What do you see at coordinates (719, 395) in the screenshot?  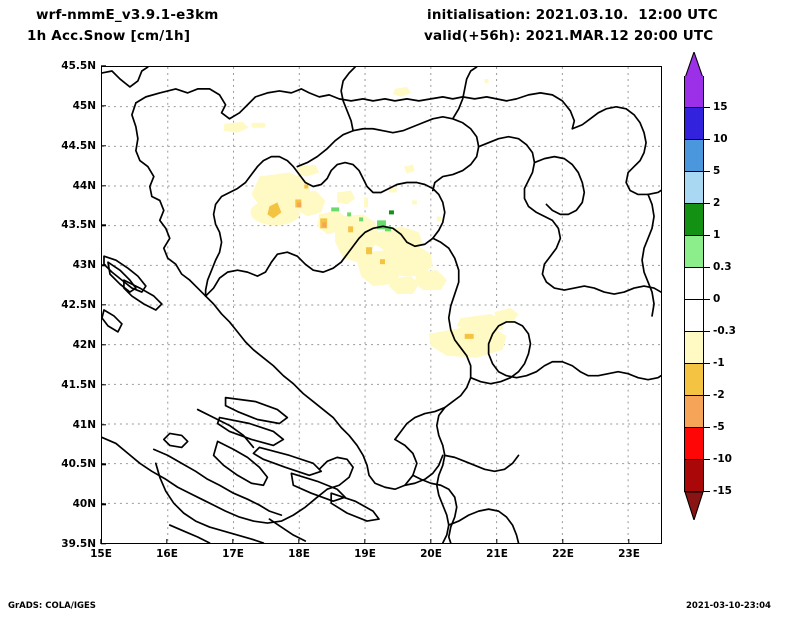 I see `colorbar-label: -2` at bounding box center [719, 395].